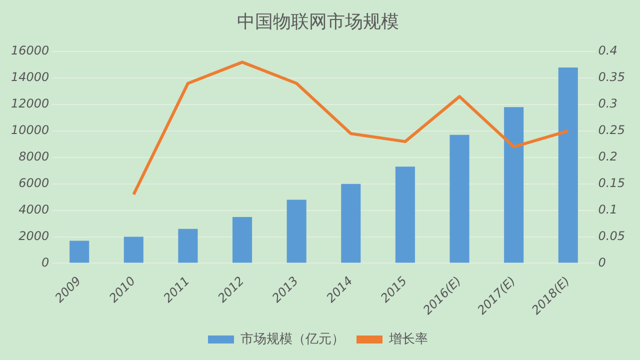  Describe the element at coordinates (608, 157) in the screenshot. I see `y2-tick-label: 0.2` at that location.